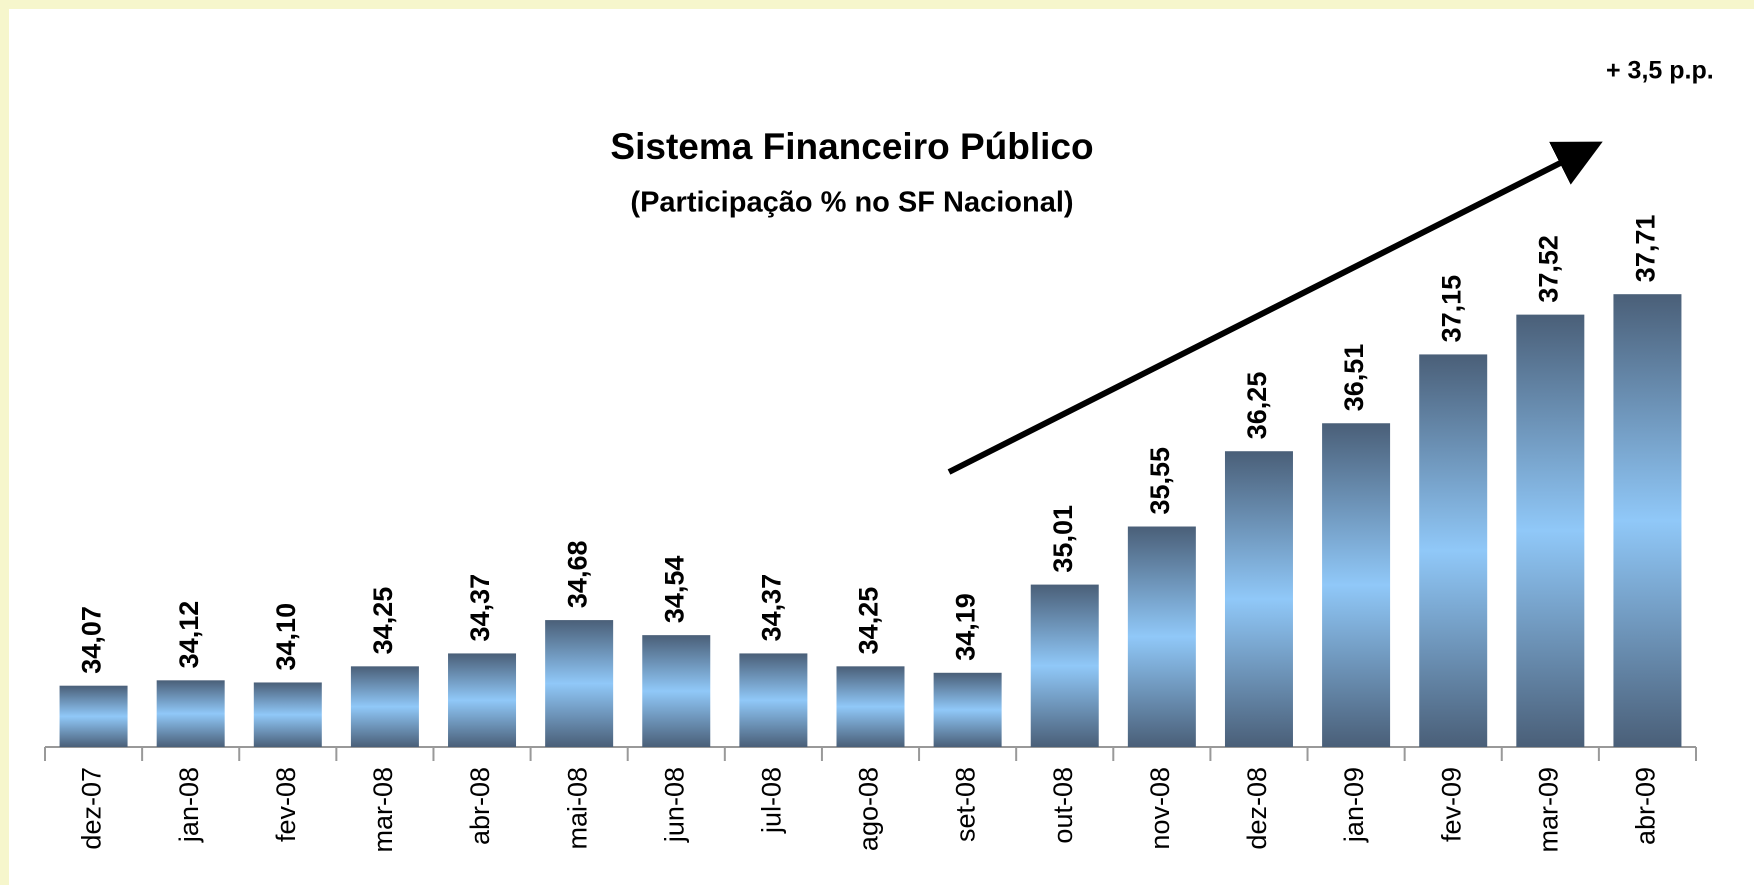 The height and width of the screenshot is (885, 1754). What do you see at coordinates (577, 575) in the screenshot?
I see `data-label: 34,68` at bounding box center [577, 575].